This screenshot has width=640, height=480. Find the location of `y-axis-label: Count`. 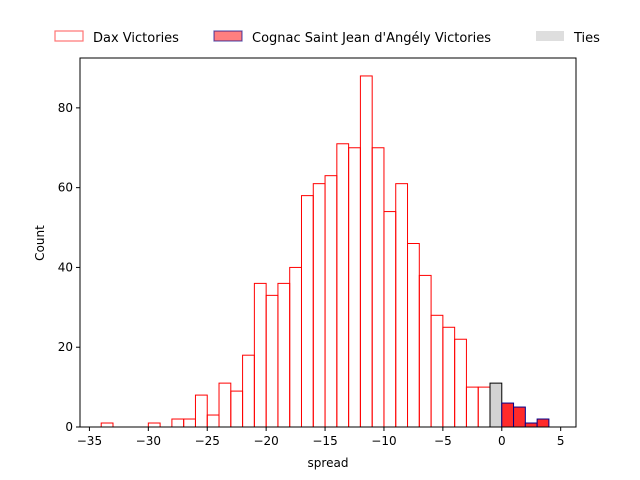

y-axis-label: Count is located at coordinates (40, 243).